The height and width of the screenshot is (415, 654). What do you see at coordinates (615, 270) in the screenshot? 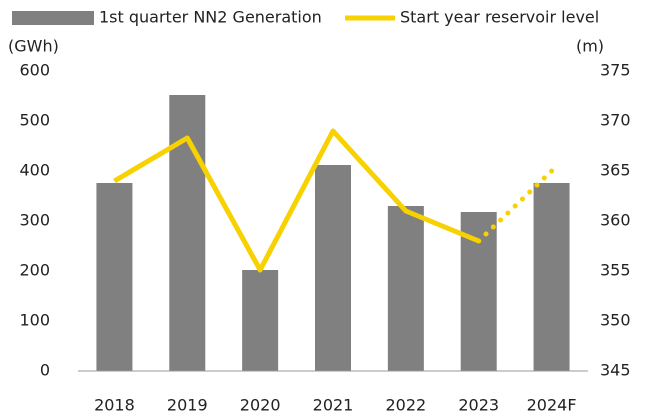
I see `y2-tick-label: 355` at bounding box center [615, 270].